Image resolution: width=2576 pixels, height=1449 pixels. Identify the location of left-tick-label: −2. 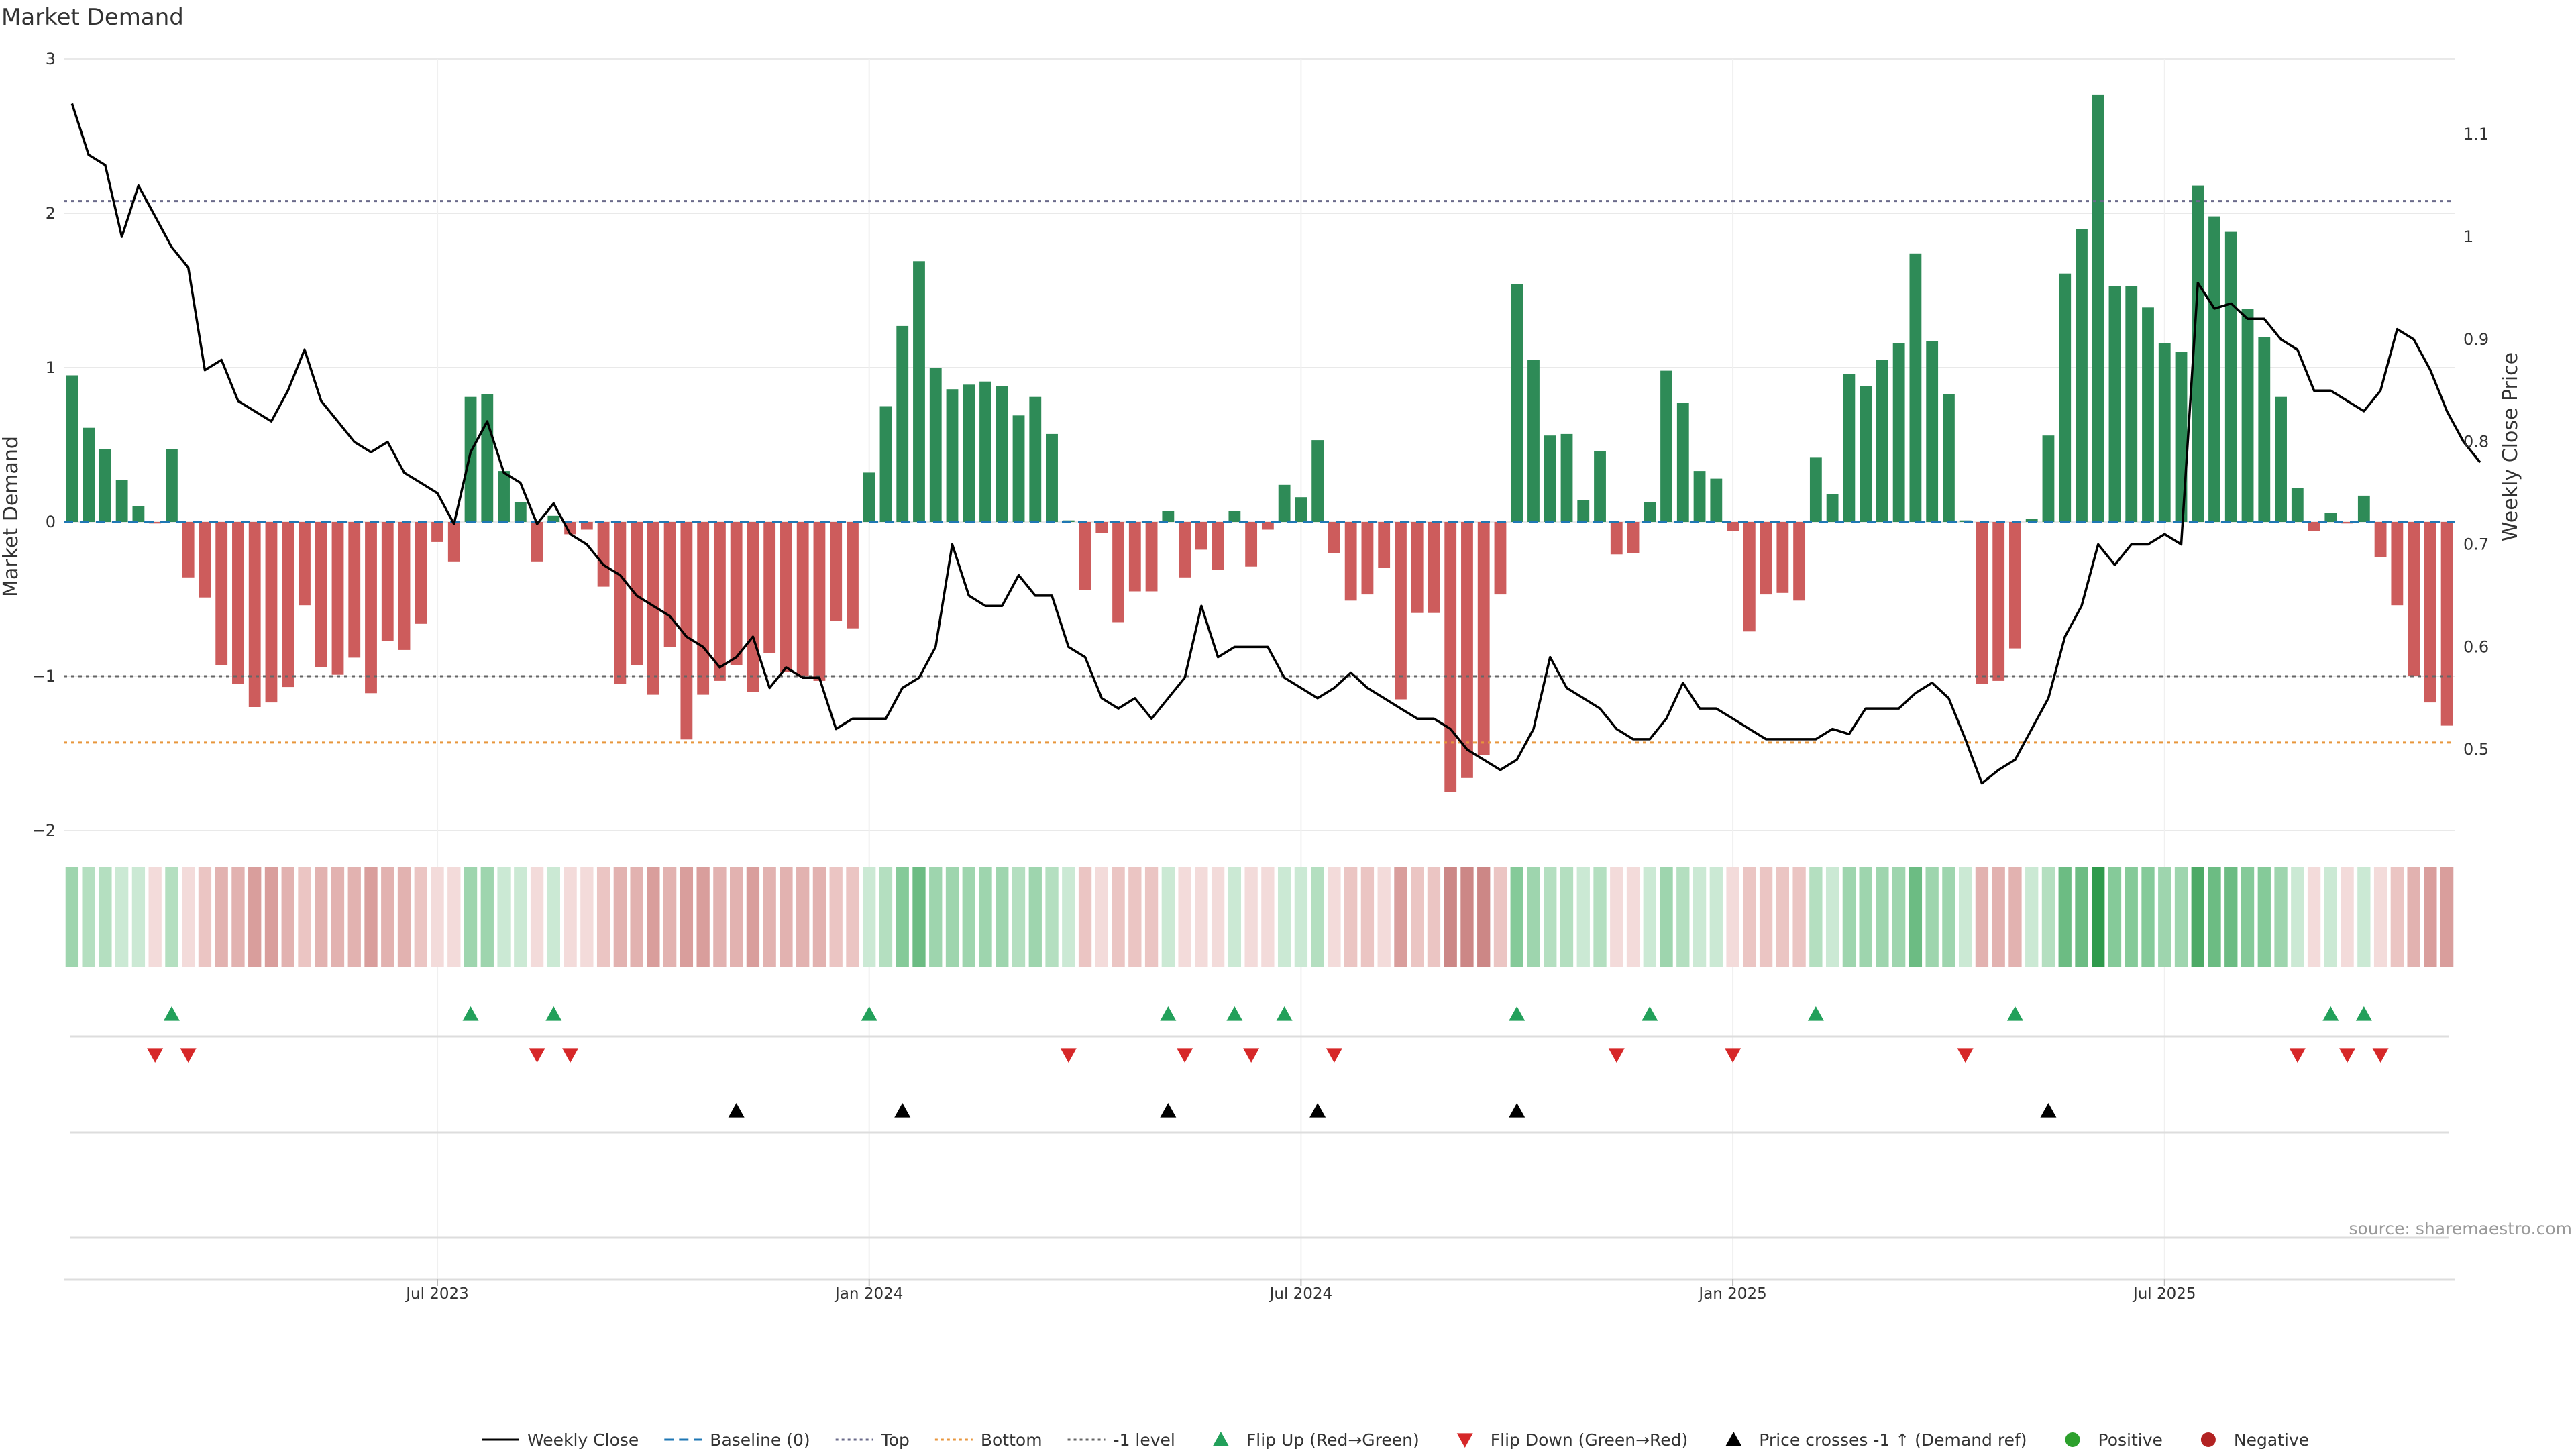
(44, 830).